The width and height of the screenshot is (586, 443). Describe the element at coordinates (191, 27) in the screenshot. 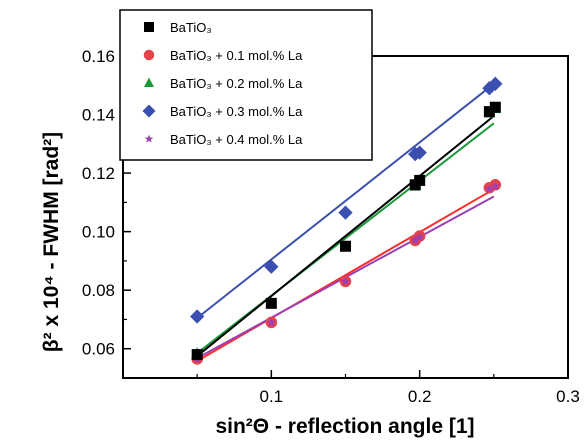

I see `legend-label-0: BaTiO₃` at that location.